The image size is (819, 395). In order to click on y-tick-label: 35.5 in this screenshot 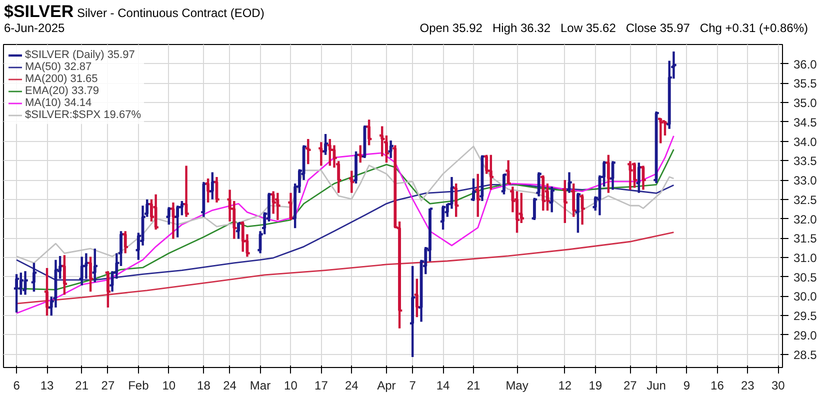, I will do `click(806, 83)`.